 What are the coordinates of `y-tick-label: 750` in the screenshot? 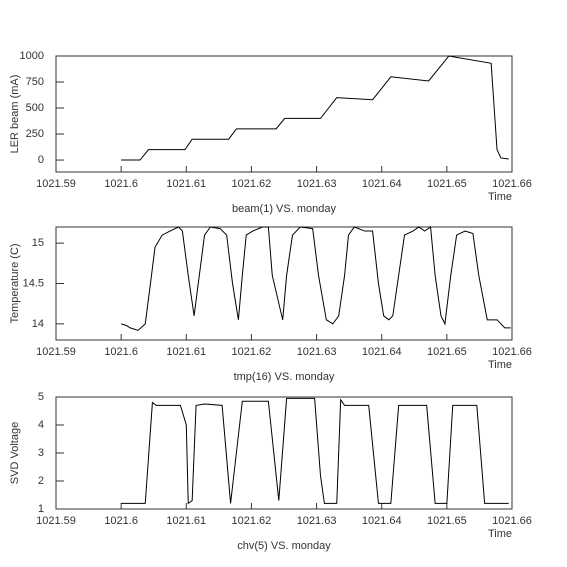 It's located at (35, 82).